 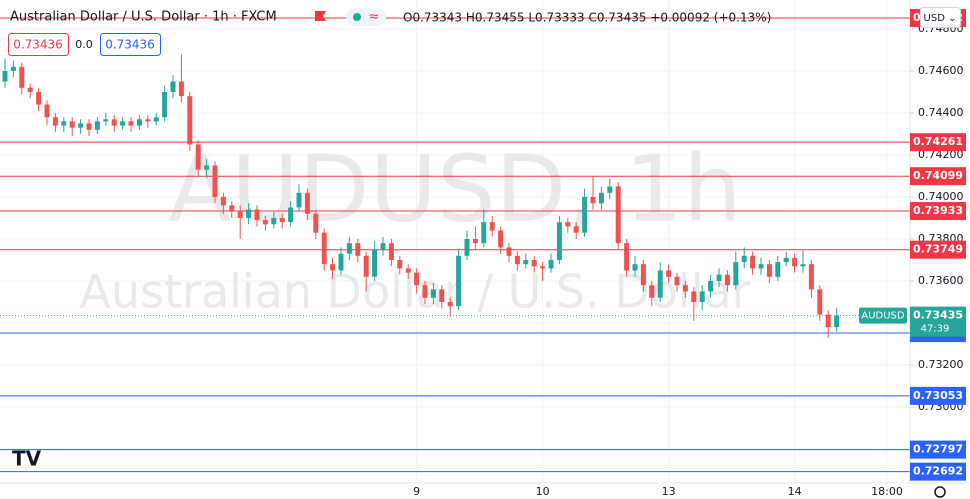 What do you see at coordinates (883, 316) in the screenshot?
I see `symbol-label: AUDUSD` at bounding box center [883, 316].